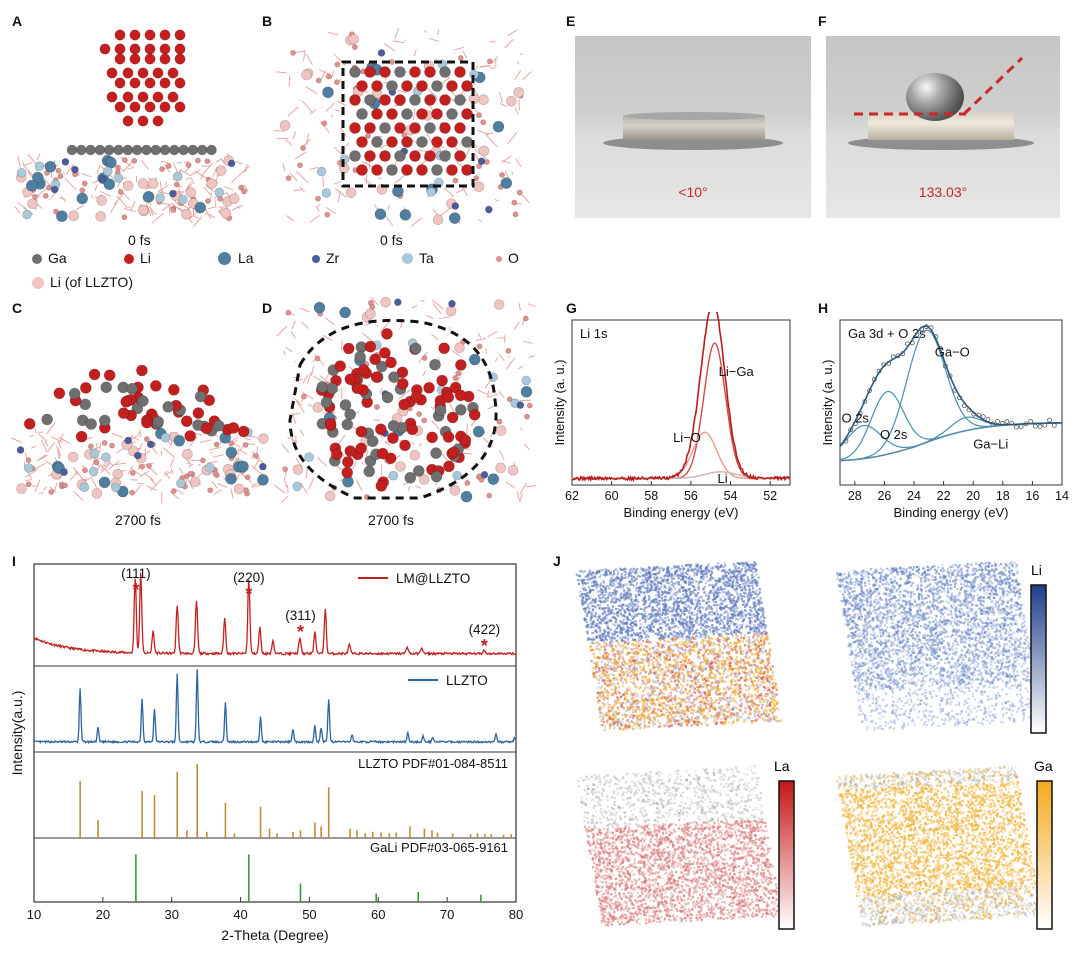 The width and height of the screenshot is (1080, 957). What do you see at coordinates (997, 421) in the screenshot?
I see `data-point` at bounding box center [997, 421].